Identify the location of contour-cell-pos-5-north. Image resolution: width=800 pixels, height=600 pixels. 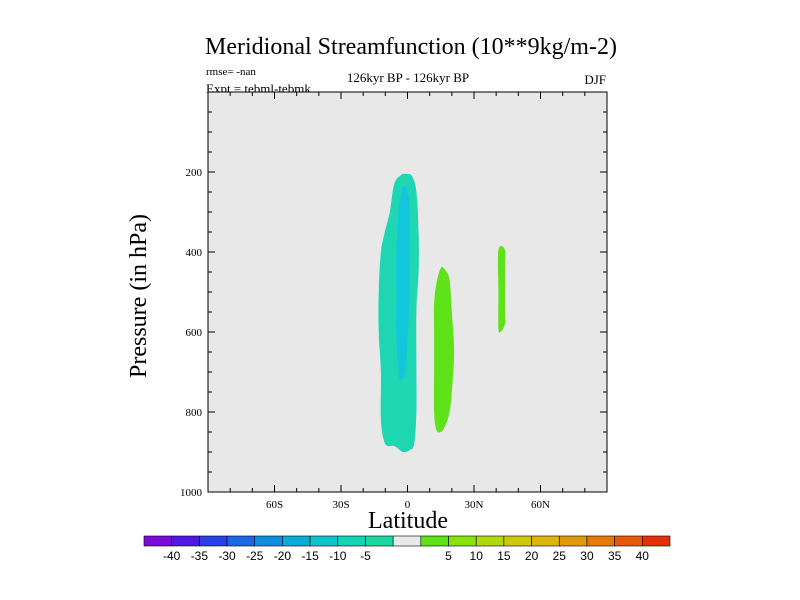
(501, 289).